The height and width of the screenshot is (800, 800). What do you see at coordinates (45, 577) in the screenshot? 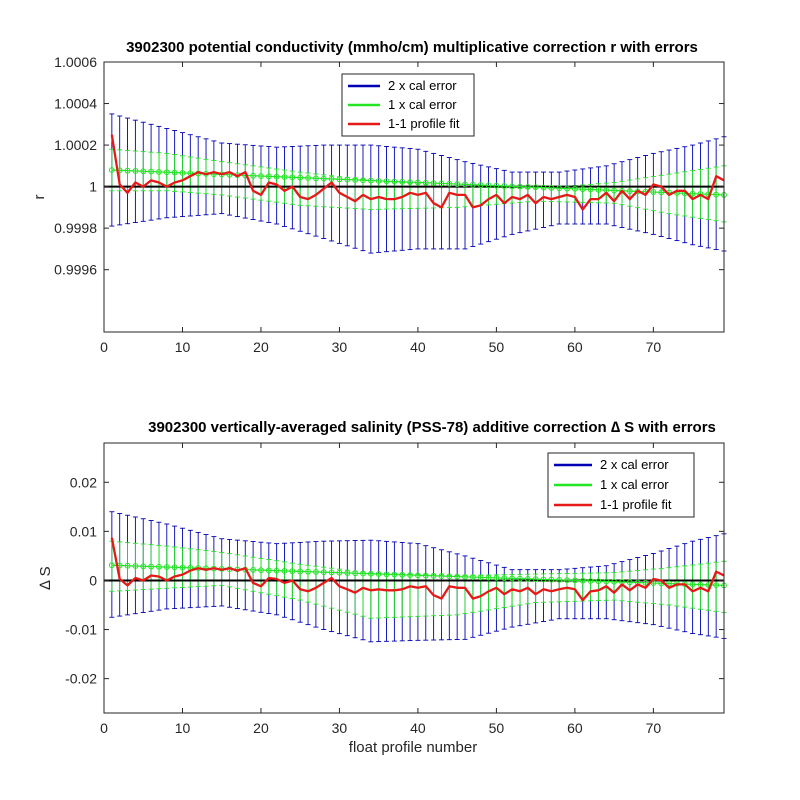
I see `bottom-y-axis-label: ∆ S` at bounding box center [45, 577].